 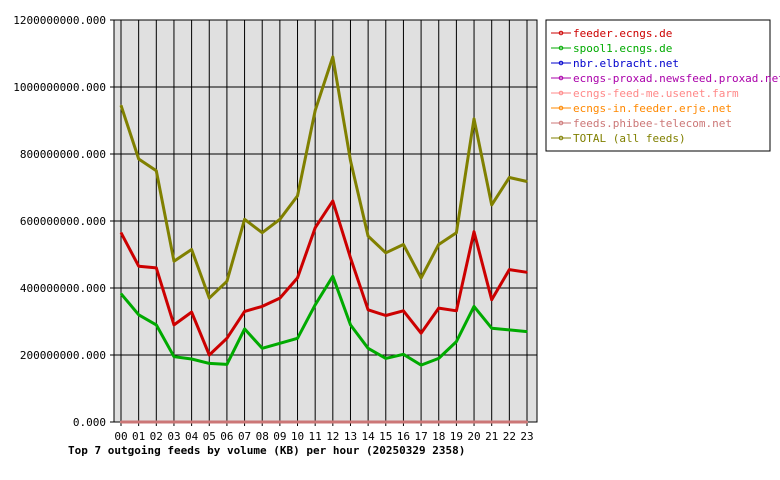 What do you see at coordinates (473, 436) in the screenshot?
I see `x-tick-label: 20` at bounding box center [473, 436].